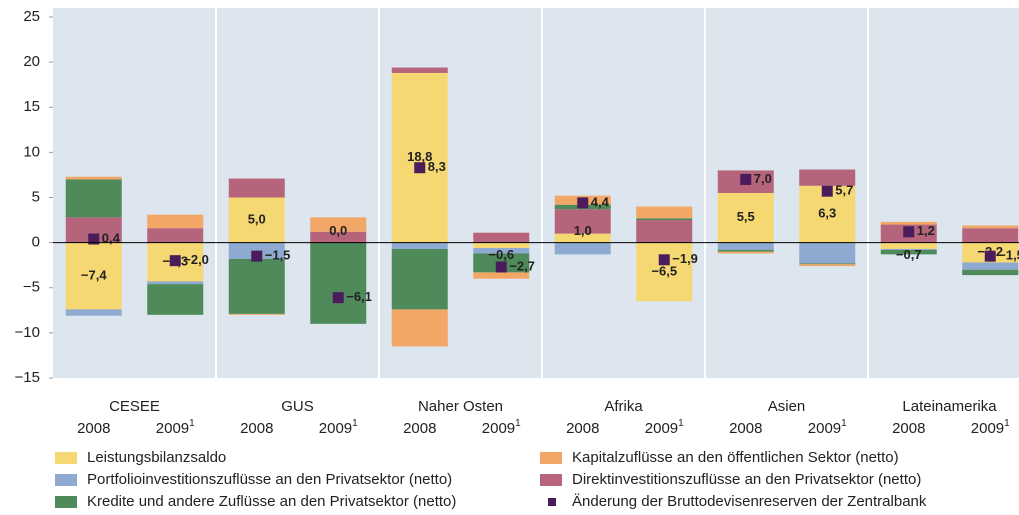 Image resolution: width=1019 pixels, height=515 pixels. What do you see at coordinates (338, 230) in the screenshot?
I see `value-label: 0,0` at bounding box center [338, 230].